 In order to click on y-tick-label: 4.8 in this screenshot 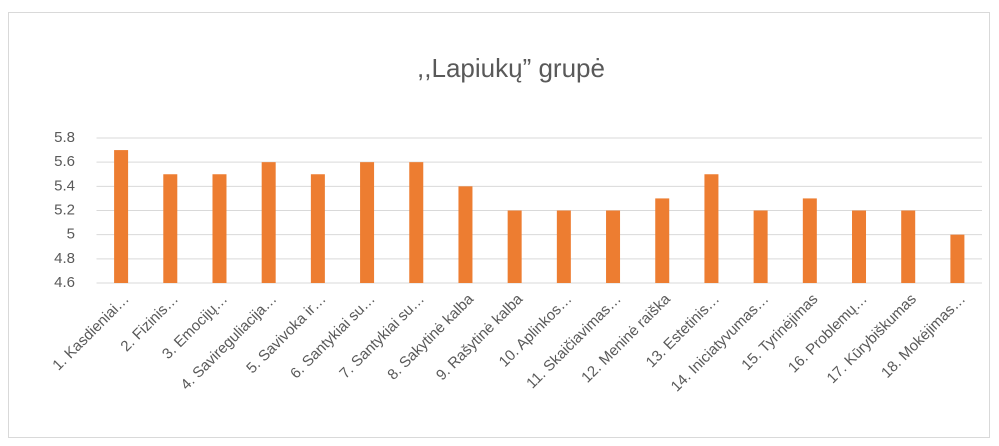, I will do `click(64, 258)`.